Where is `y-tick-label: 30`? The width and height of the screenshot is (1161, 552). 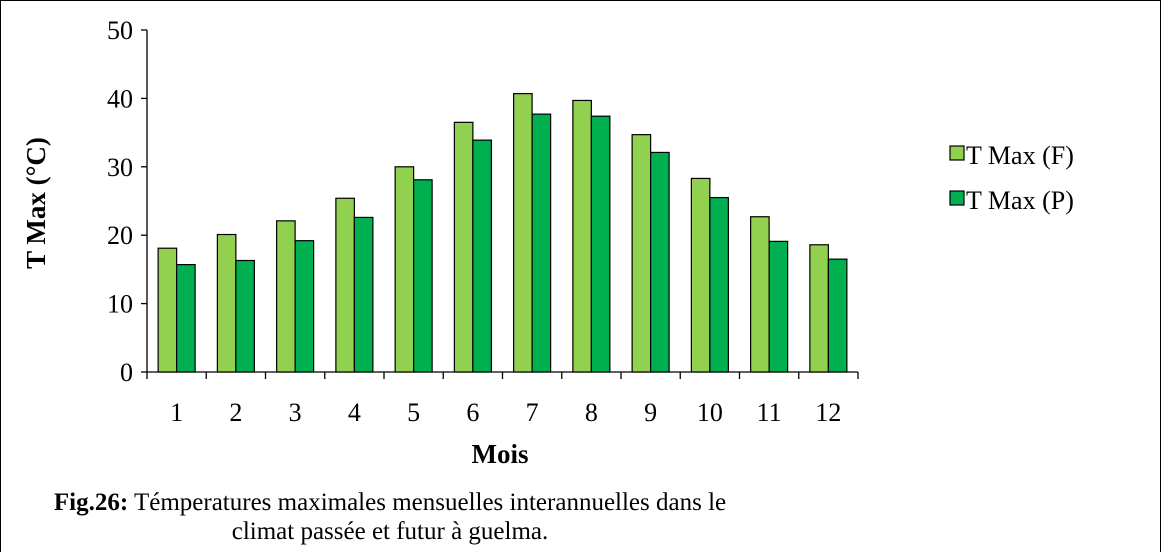 y-tick-label: 30 is located at coordinates (120, 167).